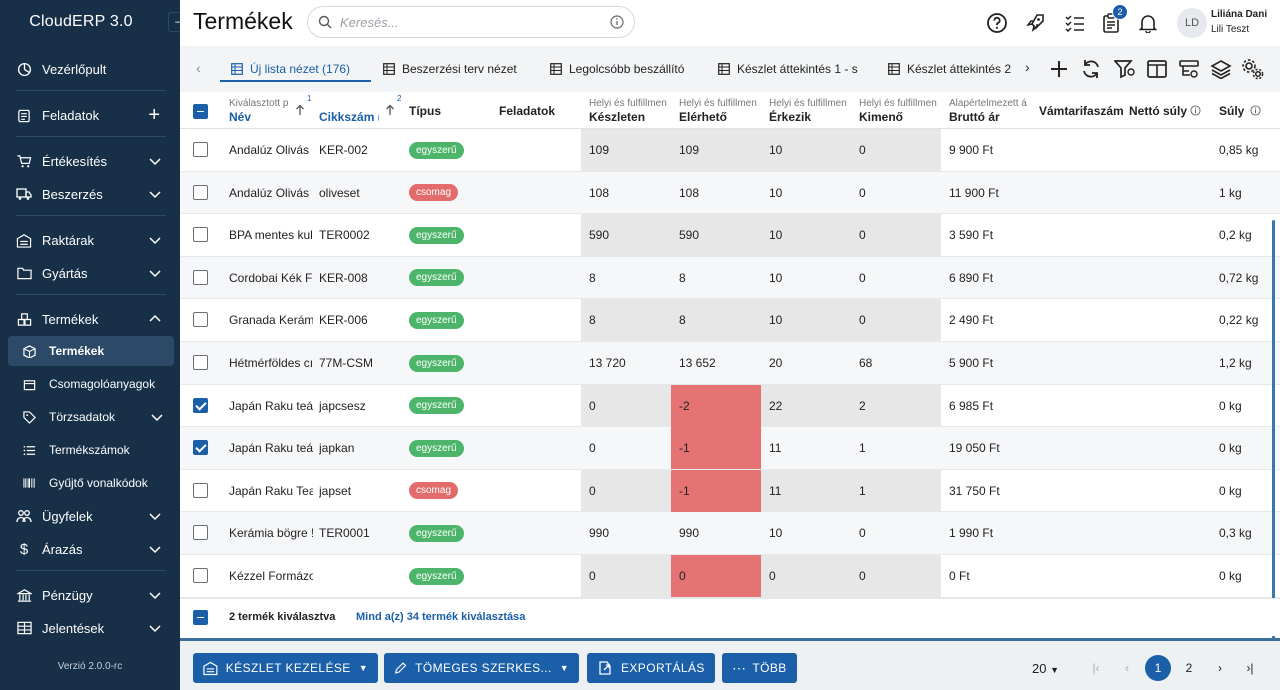  What do you see at coordinates (90, 194) in the screenshot?
I see `sidebar-item-purchasing: Beszerzés` at bounding box center [90, 194].